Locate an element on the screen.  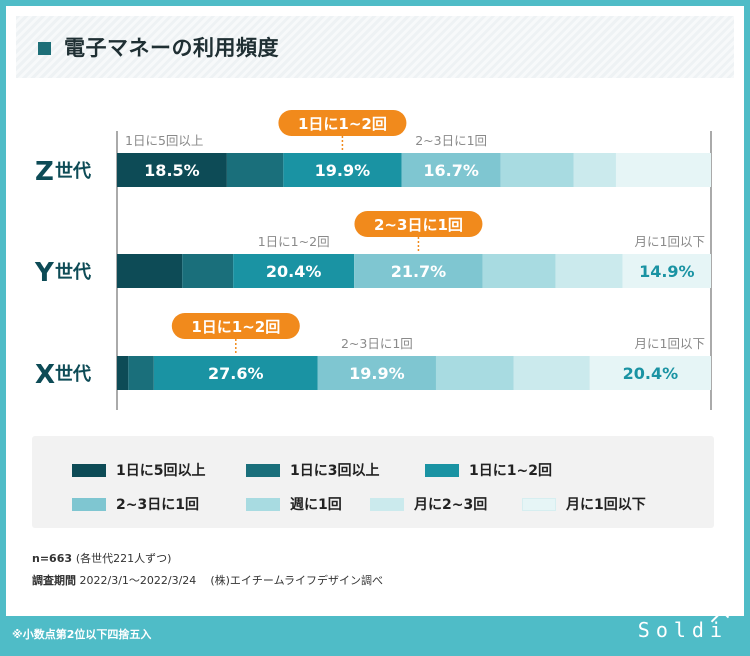
legend-item: 2~3日に1回 is located at coordinates (135, 504).